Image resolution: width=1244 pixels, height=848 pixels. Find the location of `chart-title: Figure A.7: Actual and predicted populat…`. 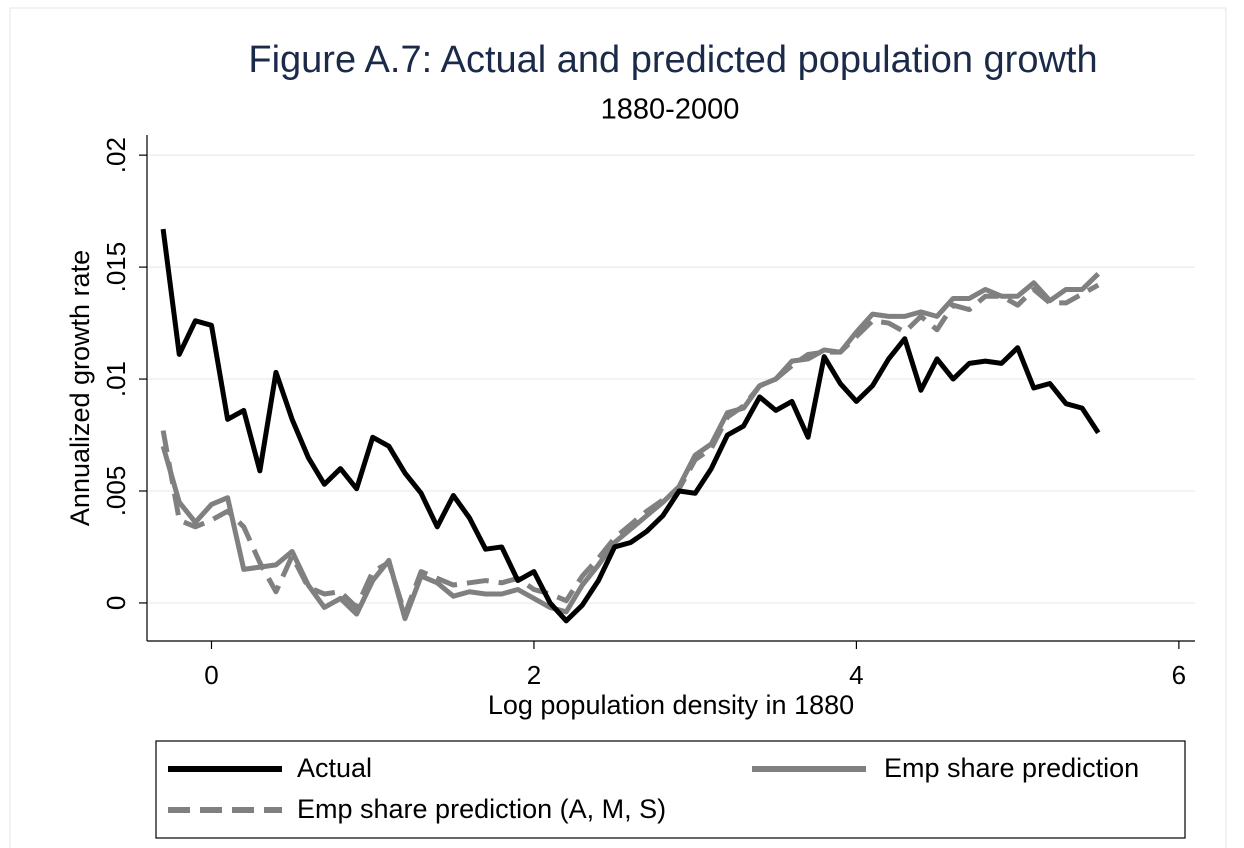

chart-title: Figure A.7: Actual and predicted populat… is located at coordinates (672, 60).